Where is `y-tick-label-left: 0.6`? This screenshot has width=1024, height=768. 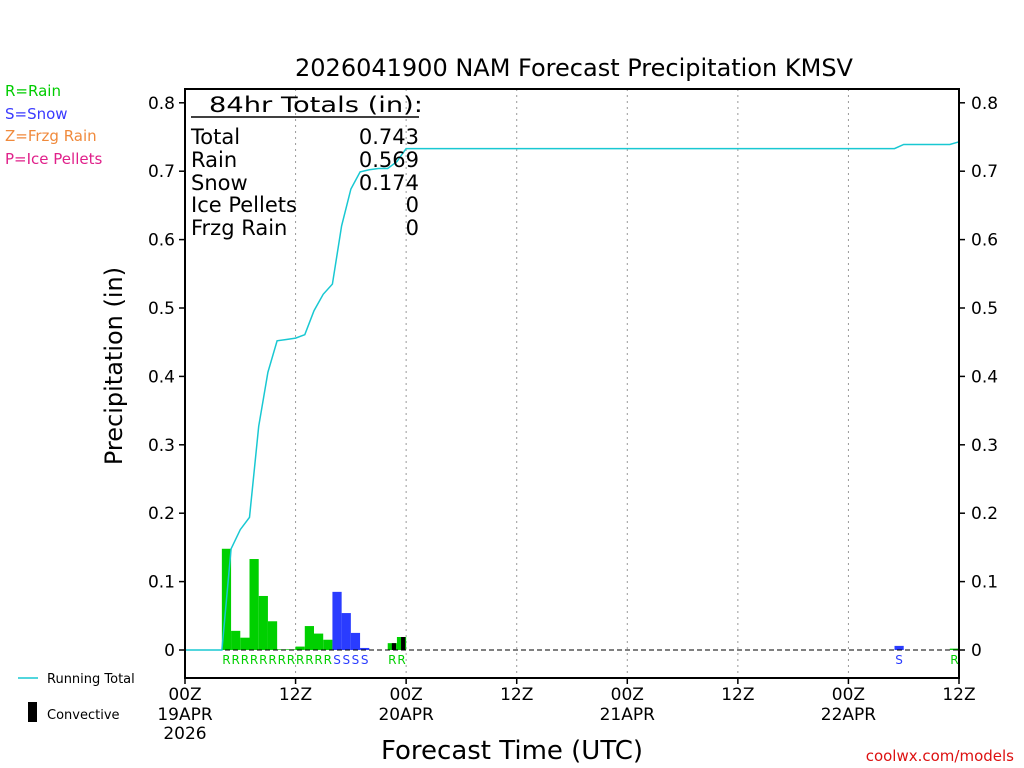 y-tick-label-left: 0.6 is located at coordinates (161, 241).